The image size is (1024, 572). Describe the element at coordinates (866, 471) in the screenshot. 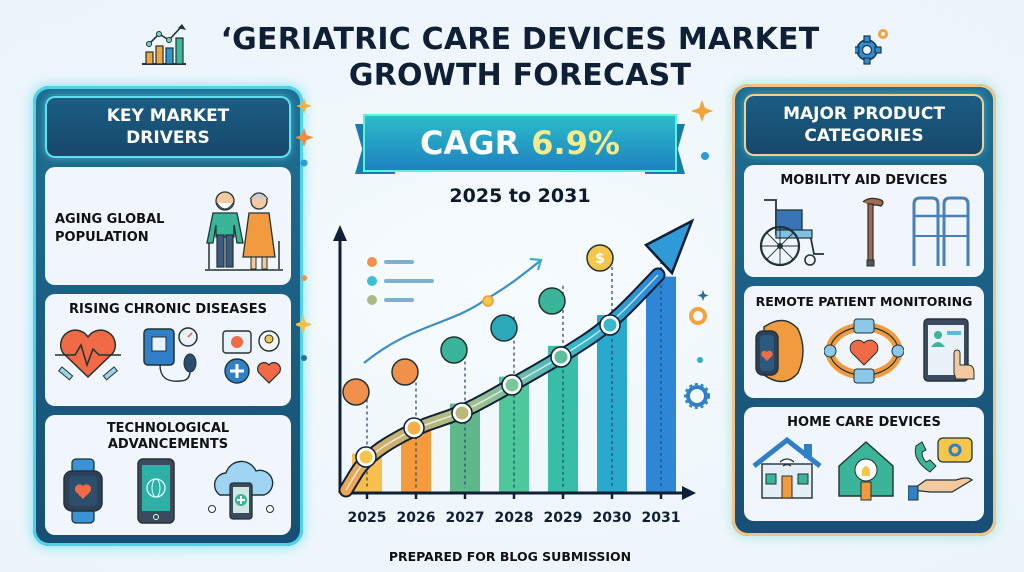

I see `smart-bulb-home-icon` at that location.